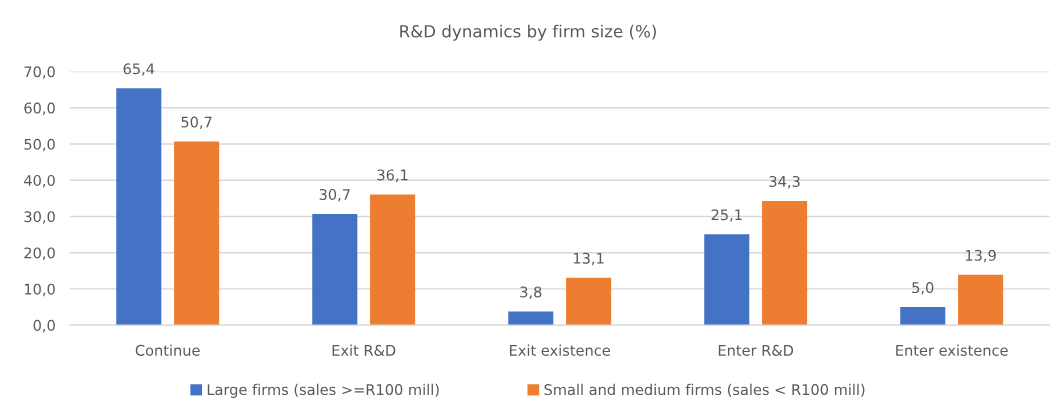  Describe the element at coordinates (531, 292) in the screenshot. I see `data-label: 3,8` at that location.